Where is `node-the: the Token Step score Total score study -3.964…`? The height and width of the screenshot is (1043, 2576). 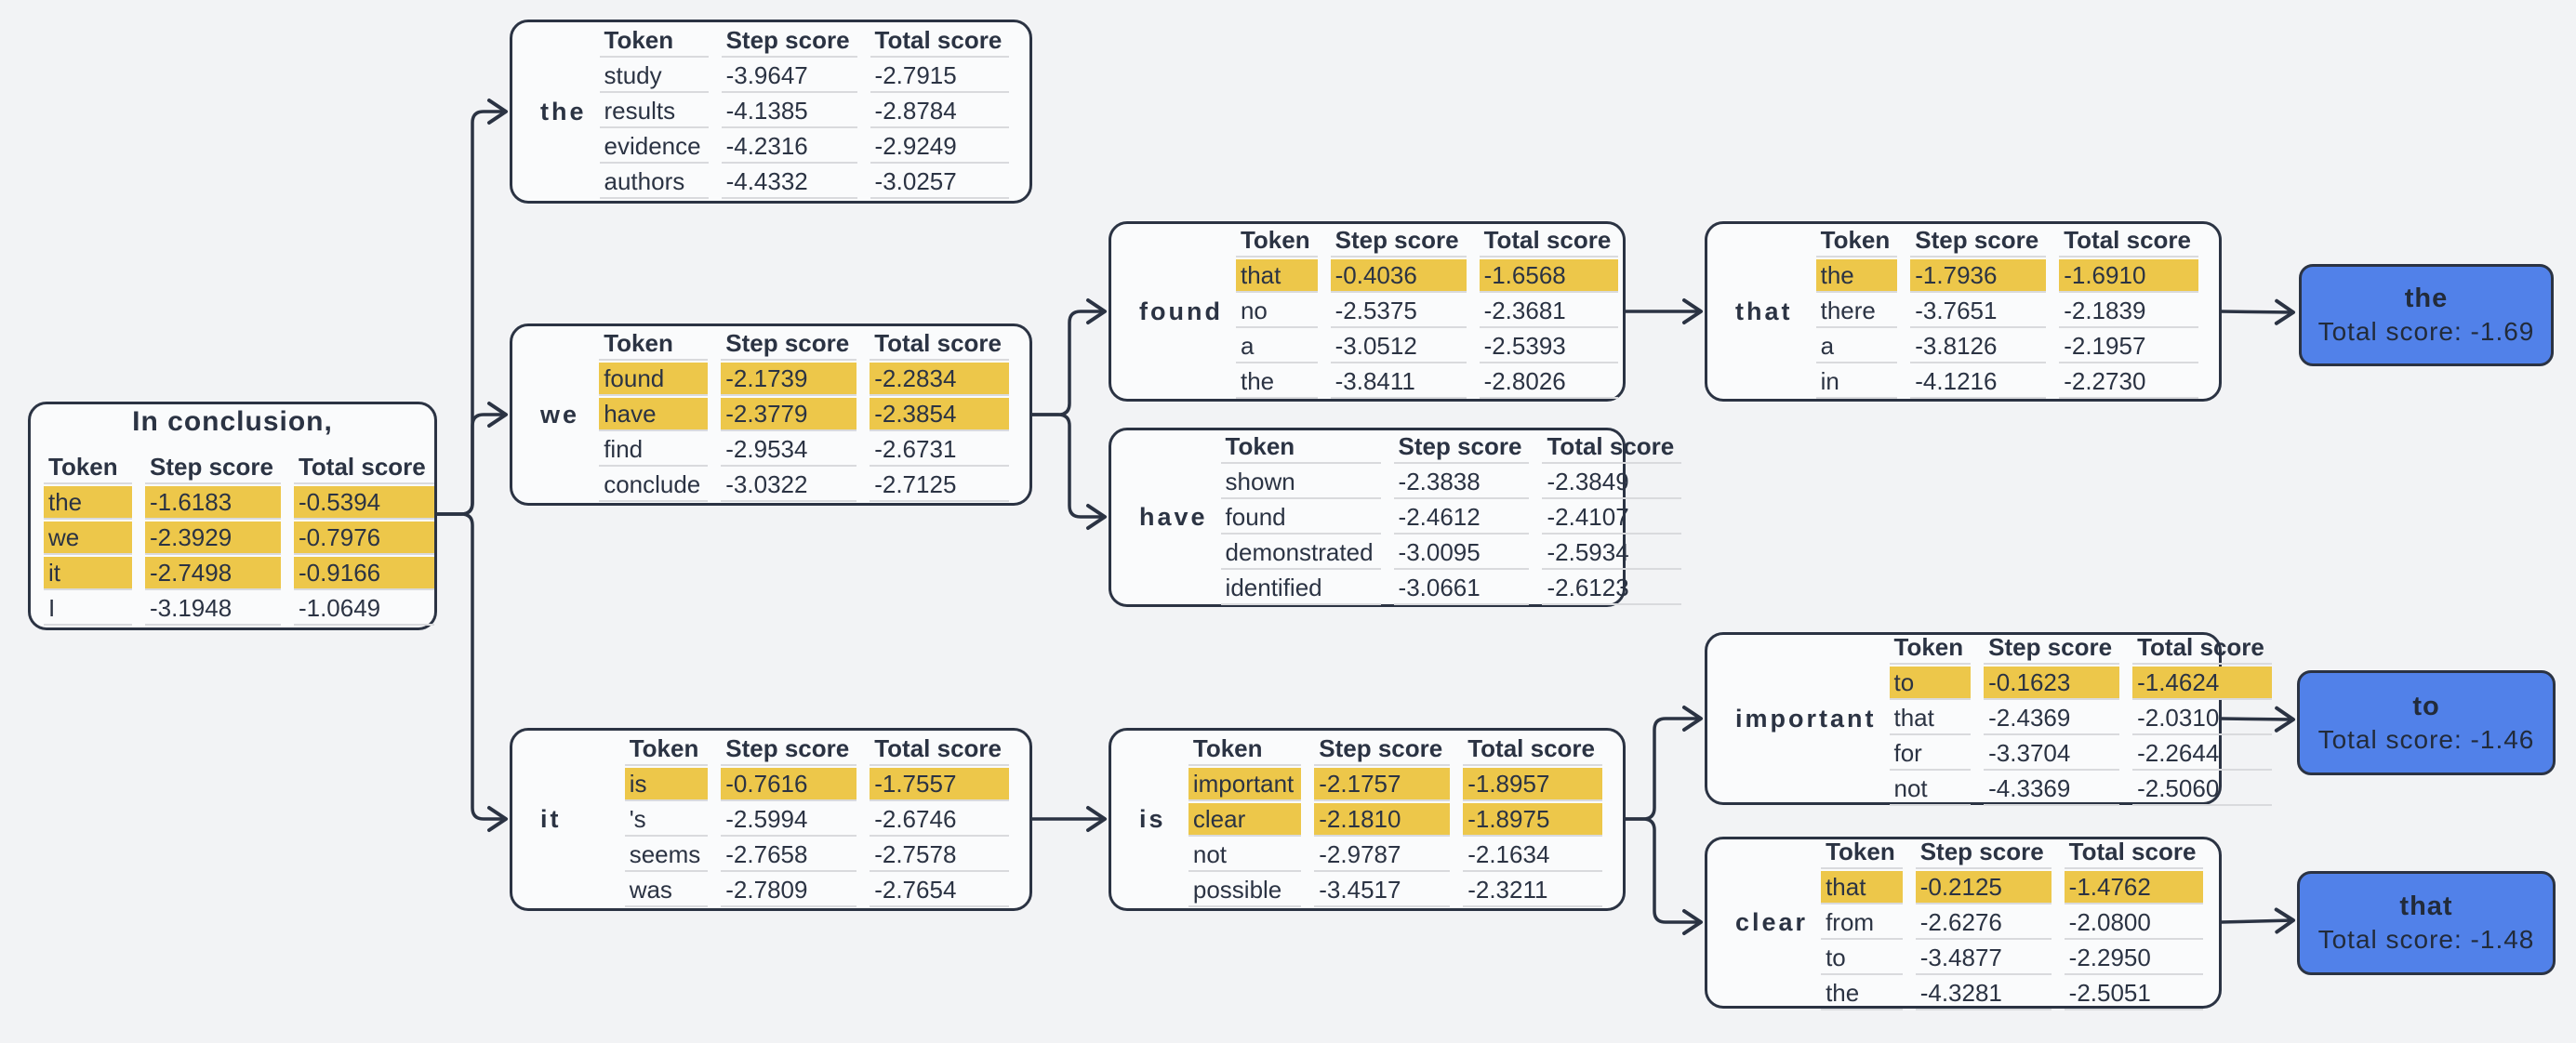
node-the: the Token Step score Total score study -3.964… is located at coordinates (771, 112).